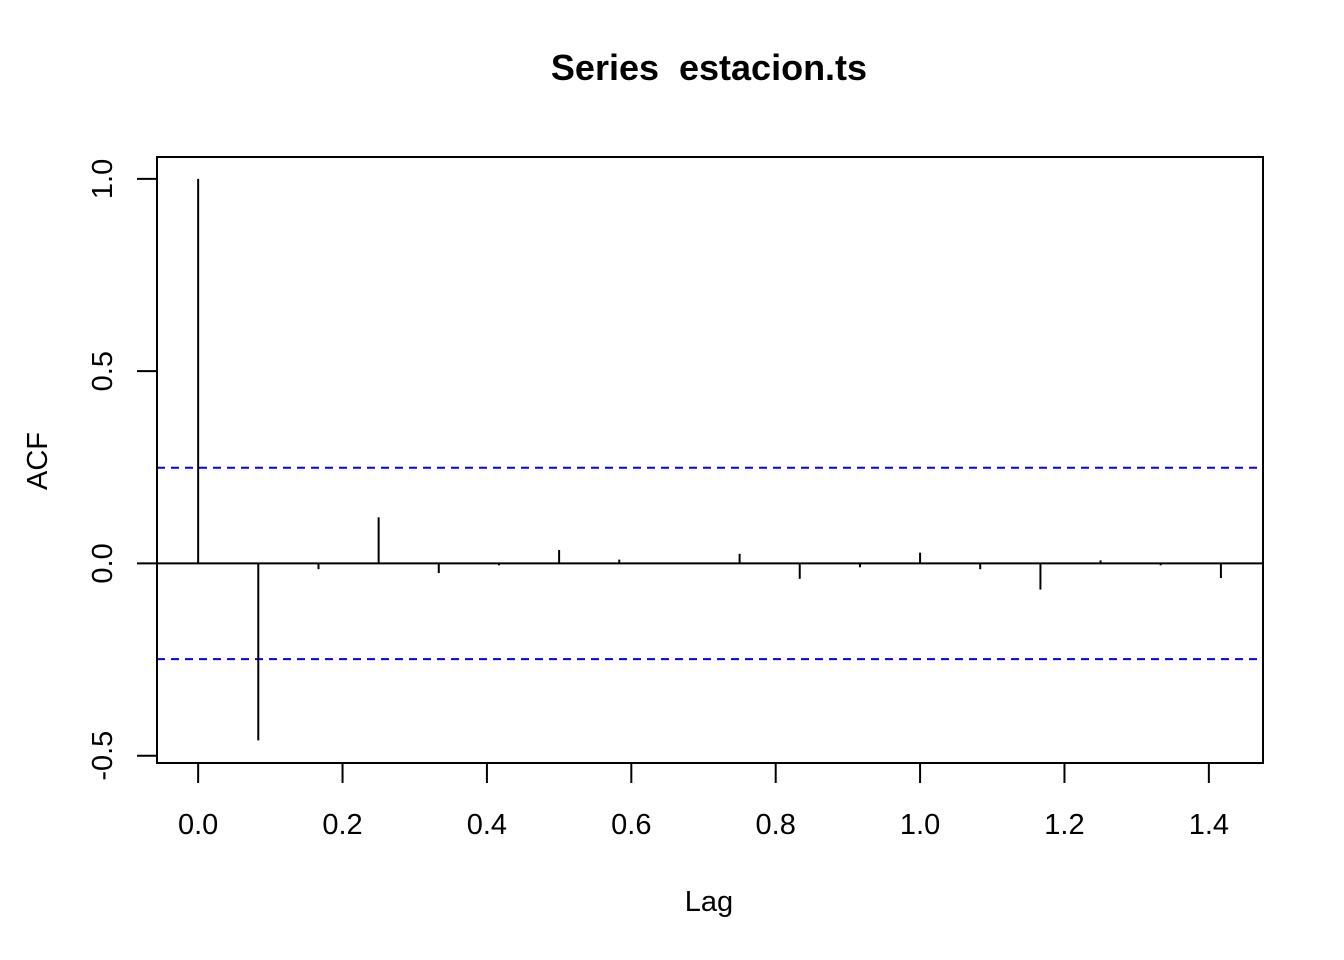 This screenshot has height=960, width=1344. I want to click on x-tick-label: 1.2, so click(1064, 825).